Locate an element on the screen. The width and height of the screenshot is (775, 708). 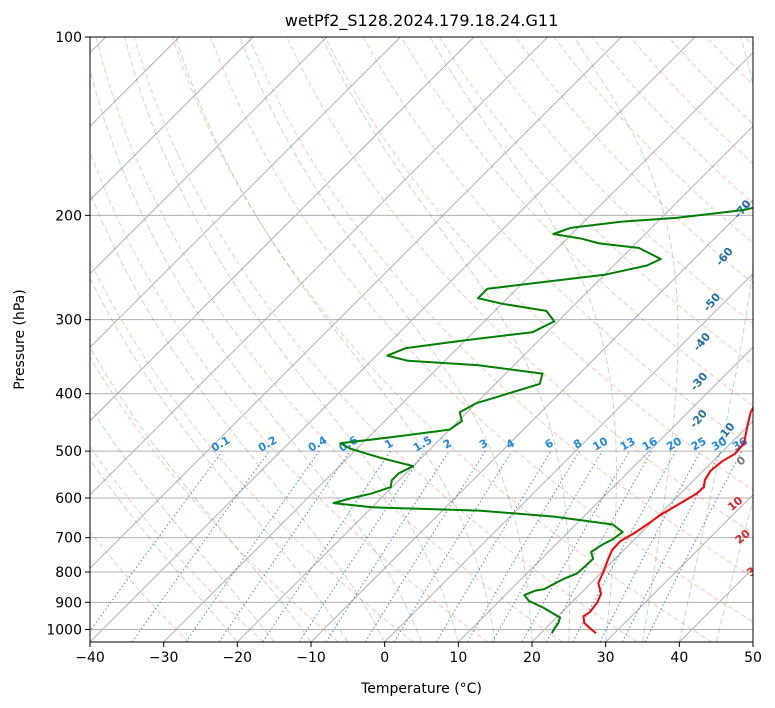
y-tick-label: 500 is located at coordinates (68, 452).